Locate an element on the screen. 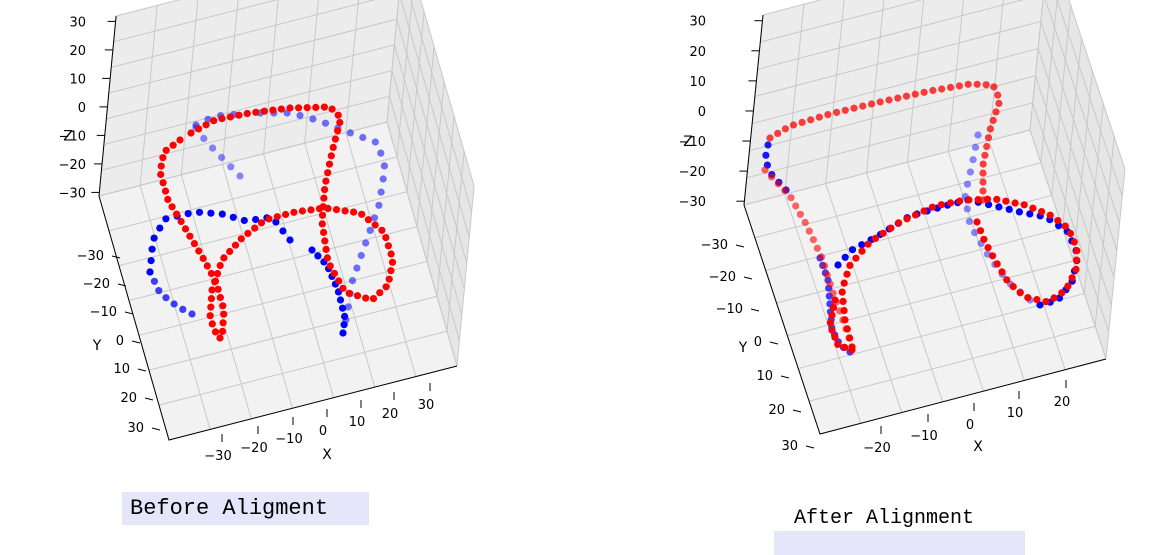  z-tick-label: 0 is located at coordinates (82, 108).